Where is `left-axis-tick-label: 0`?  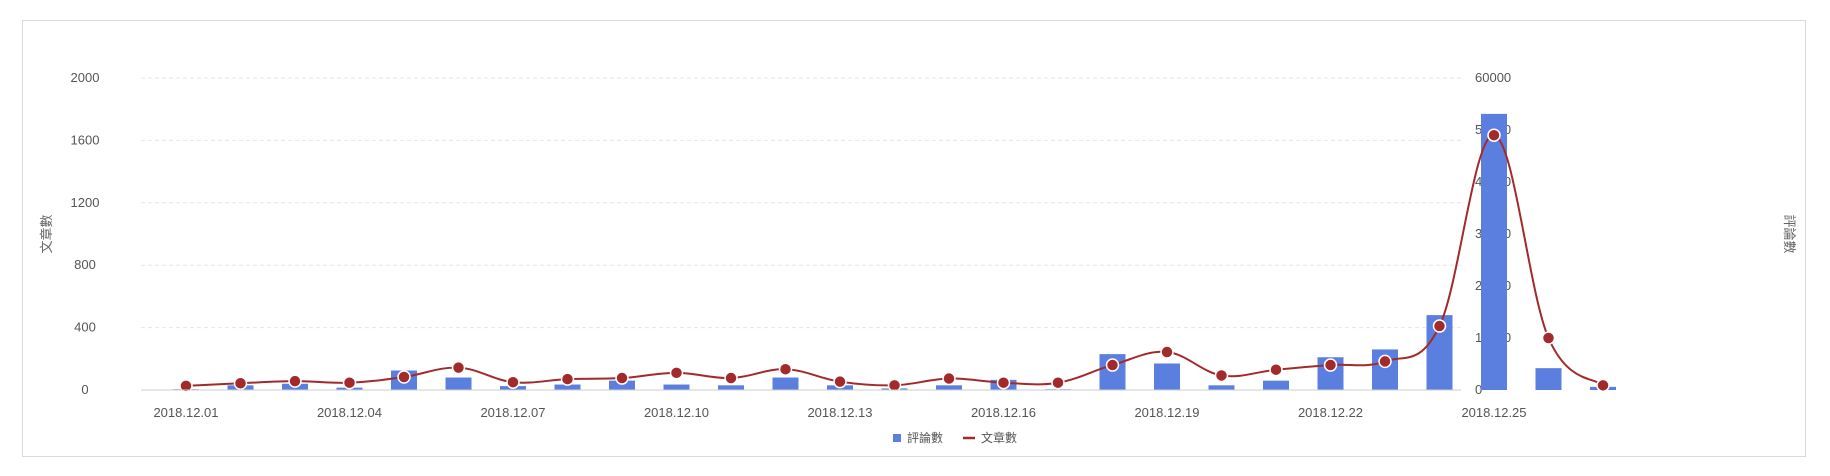 left-axis-tick-label: 0 is located at coordinates (84, 389).